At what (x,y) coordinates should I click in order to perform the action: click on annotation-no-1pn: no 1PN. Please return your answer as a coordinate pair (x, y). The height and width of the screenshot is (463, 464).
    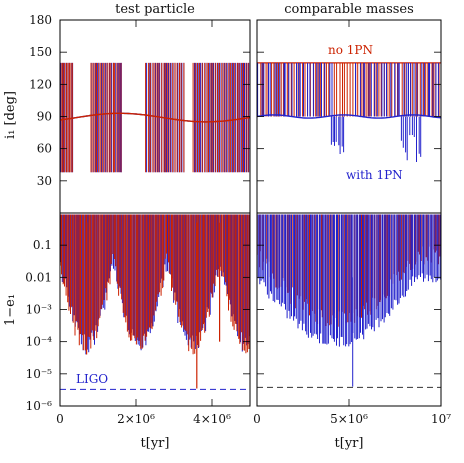
    Looking at the image, I should click on (350, 50).